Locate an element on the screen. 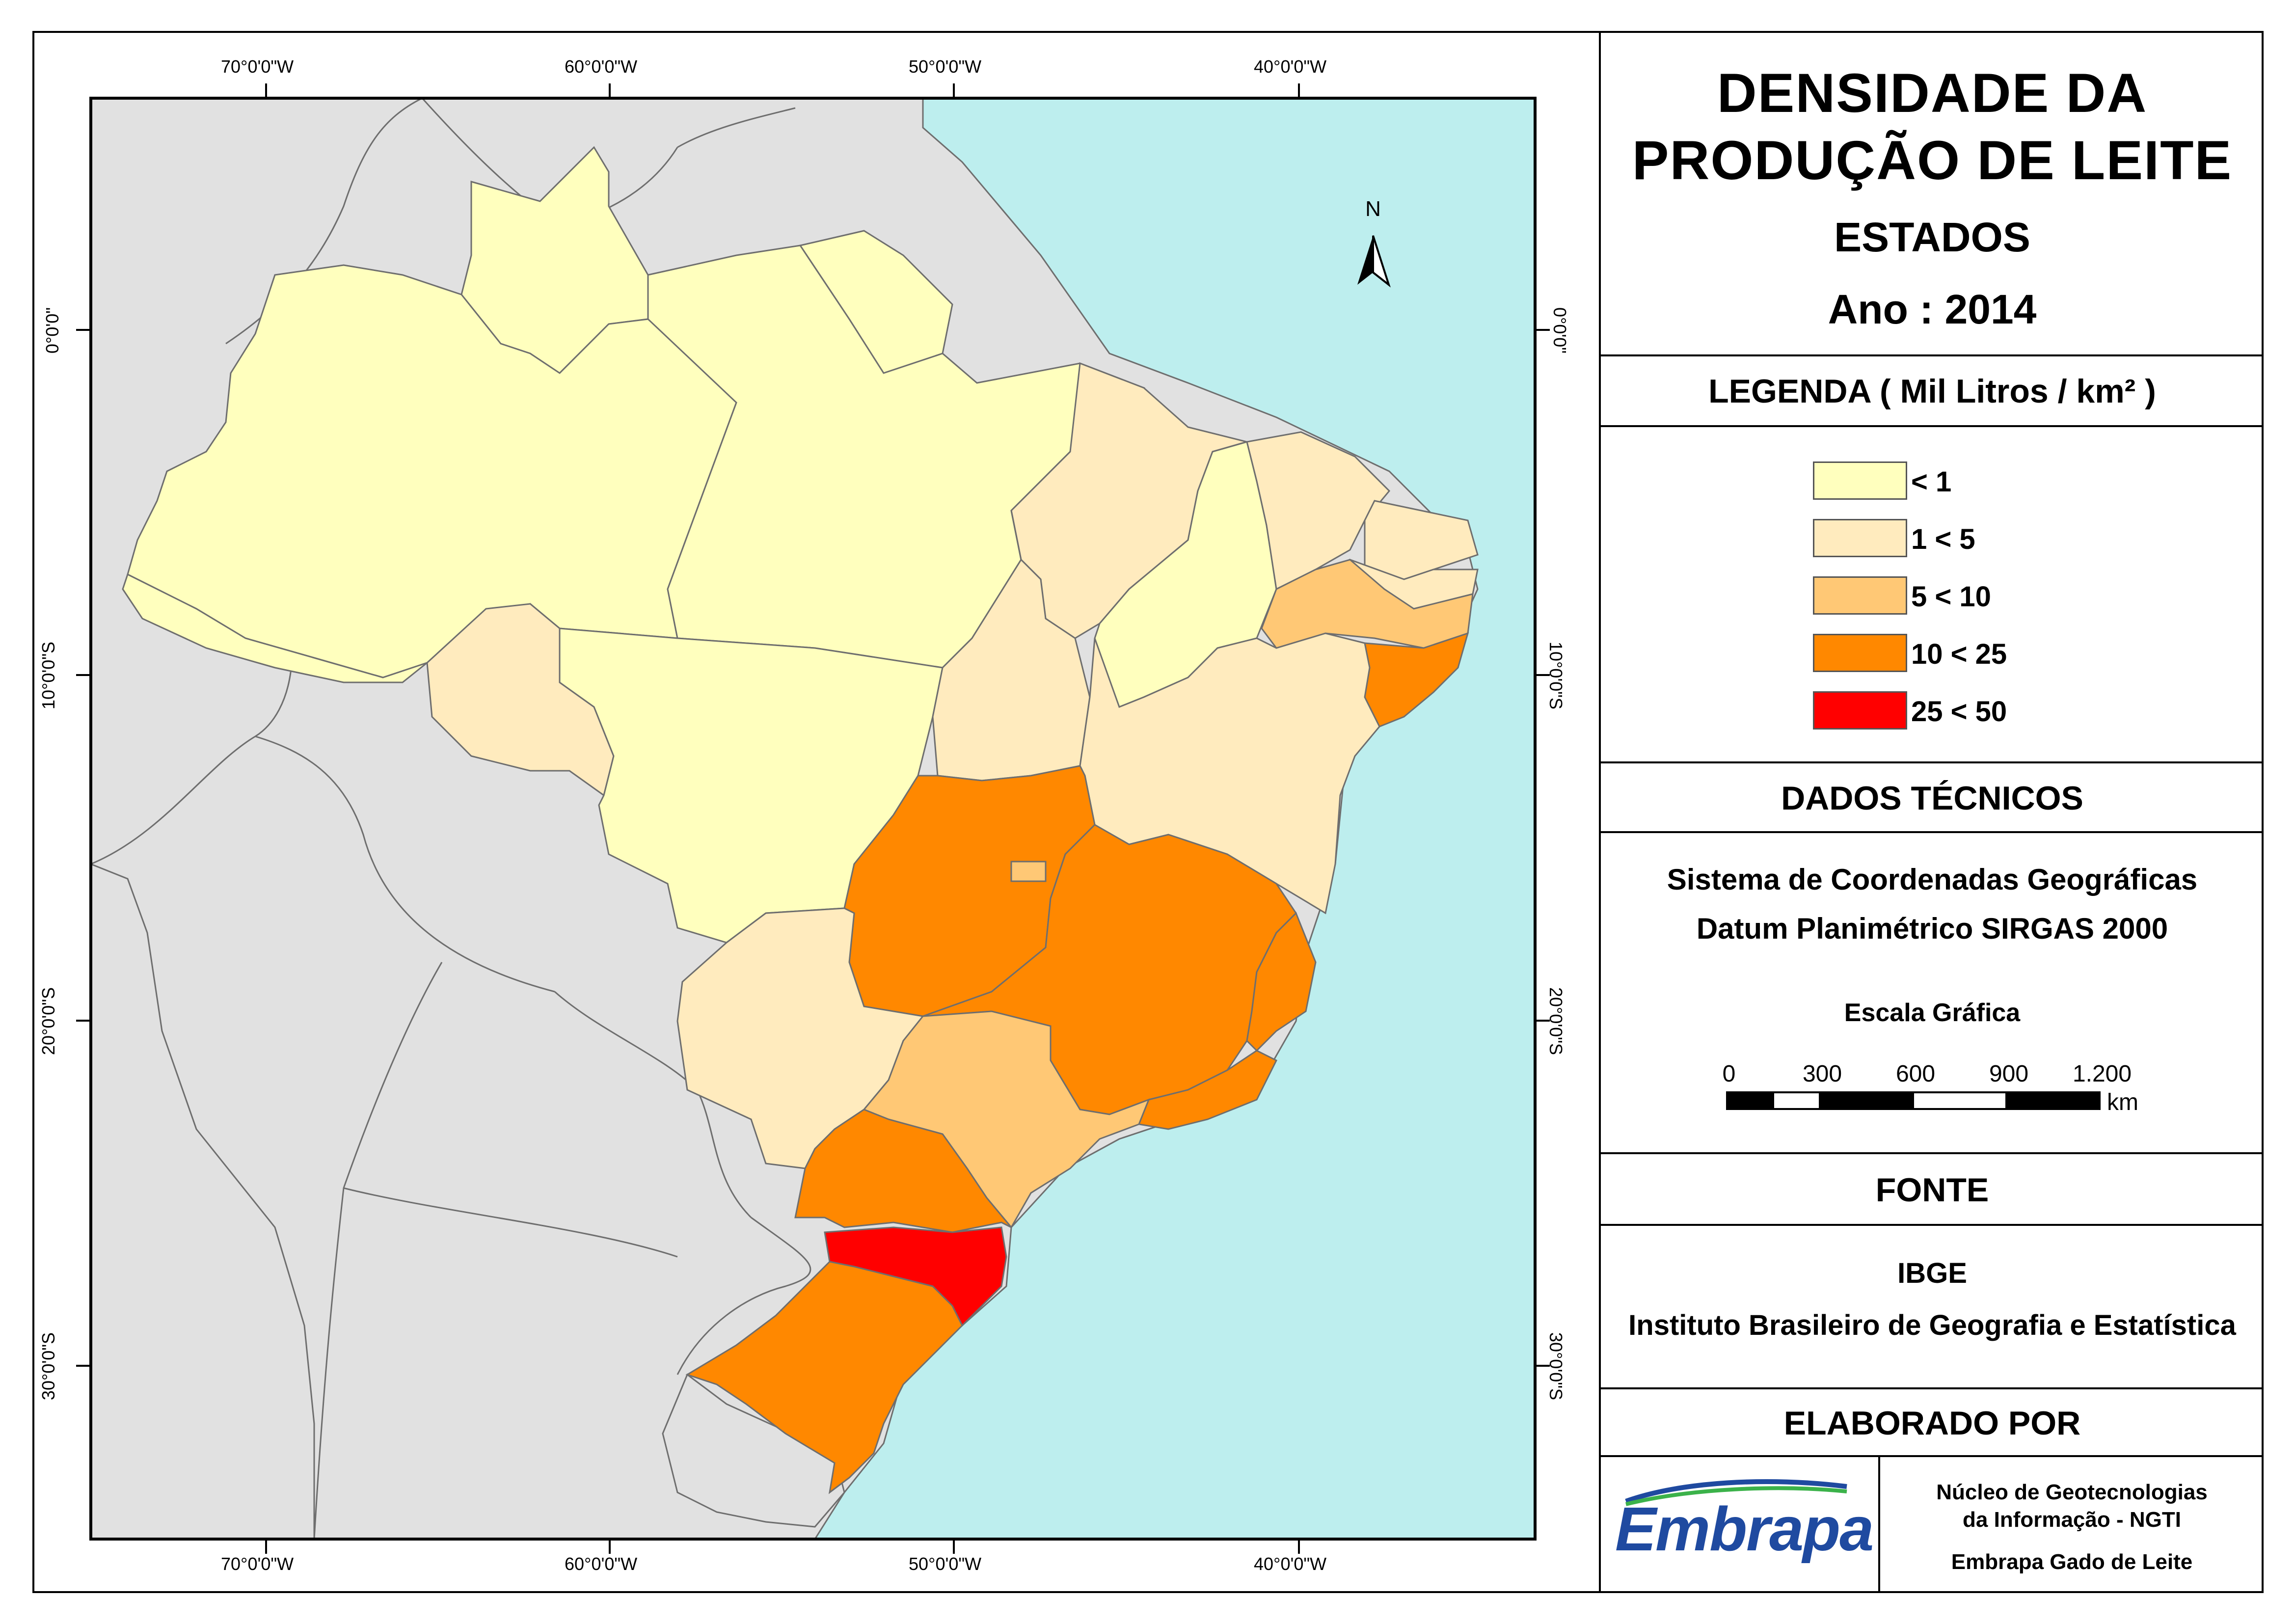  scale-tick-label: 300 is located at coordinates (1822, 1074).